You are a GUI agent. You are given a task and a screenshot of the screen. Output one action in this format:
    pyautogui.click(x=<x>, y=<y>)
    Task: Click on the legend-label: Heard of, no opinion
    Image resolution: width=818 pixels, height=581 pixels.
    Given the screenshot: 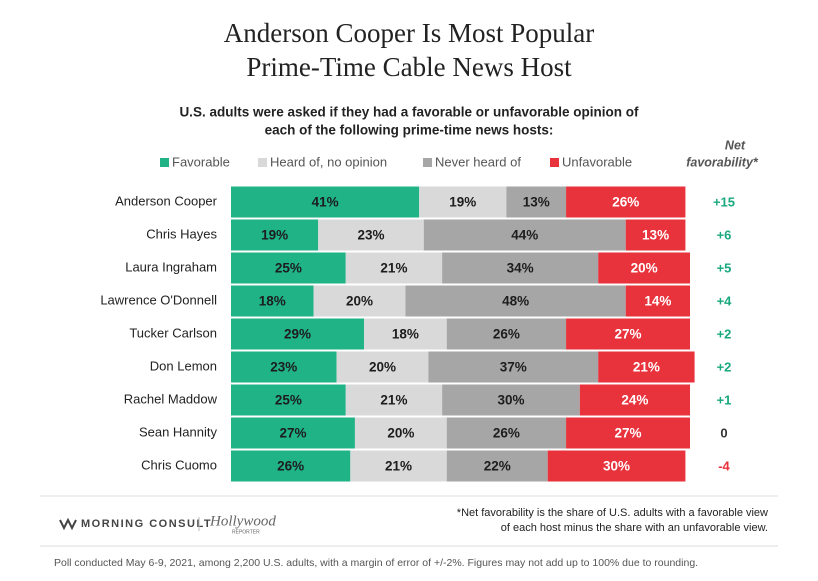 What is the action you would take?
    pyautogui.click(x=328, y=161)
    